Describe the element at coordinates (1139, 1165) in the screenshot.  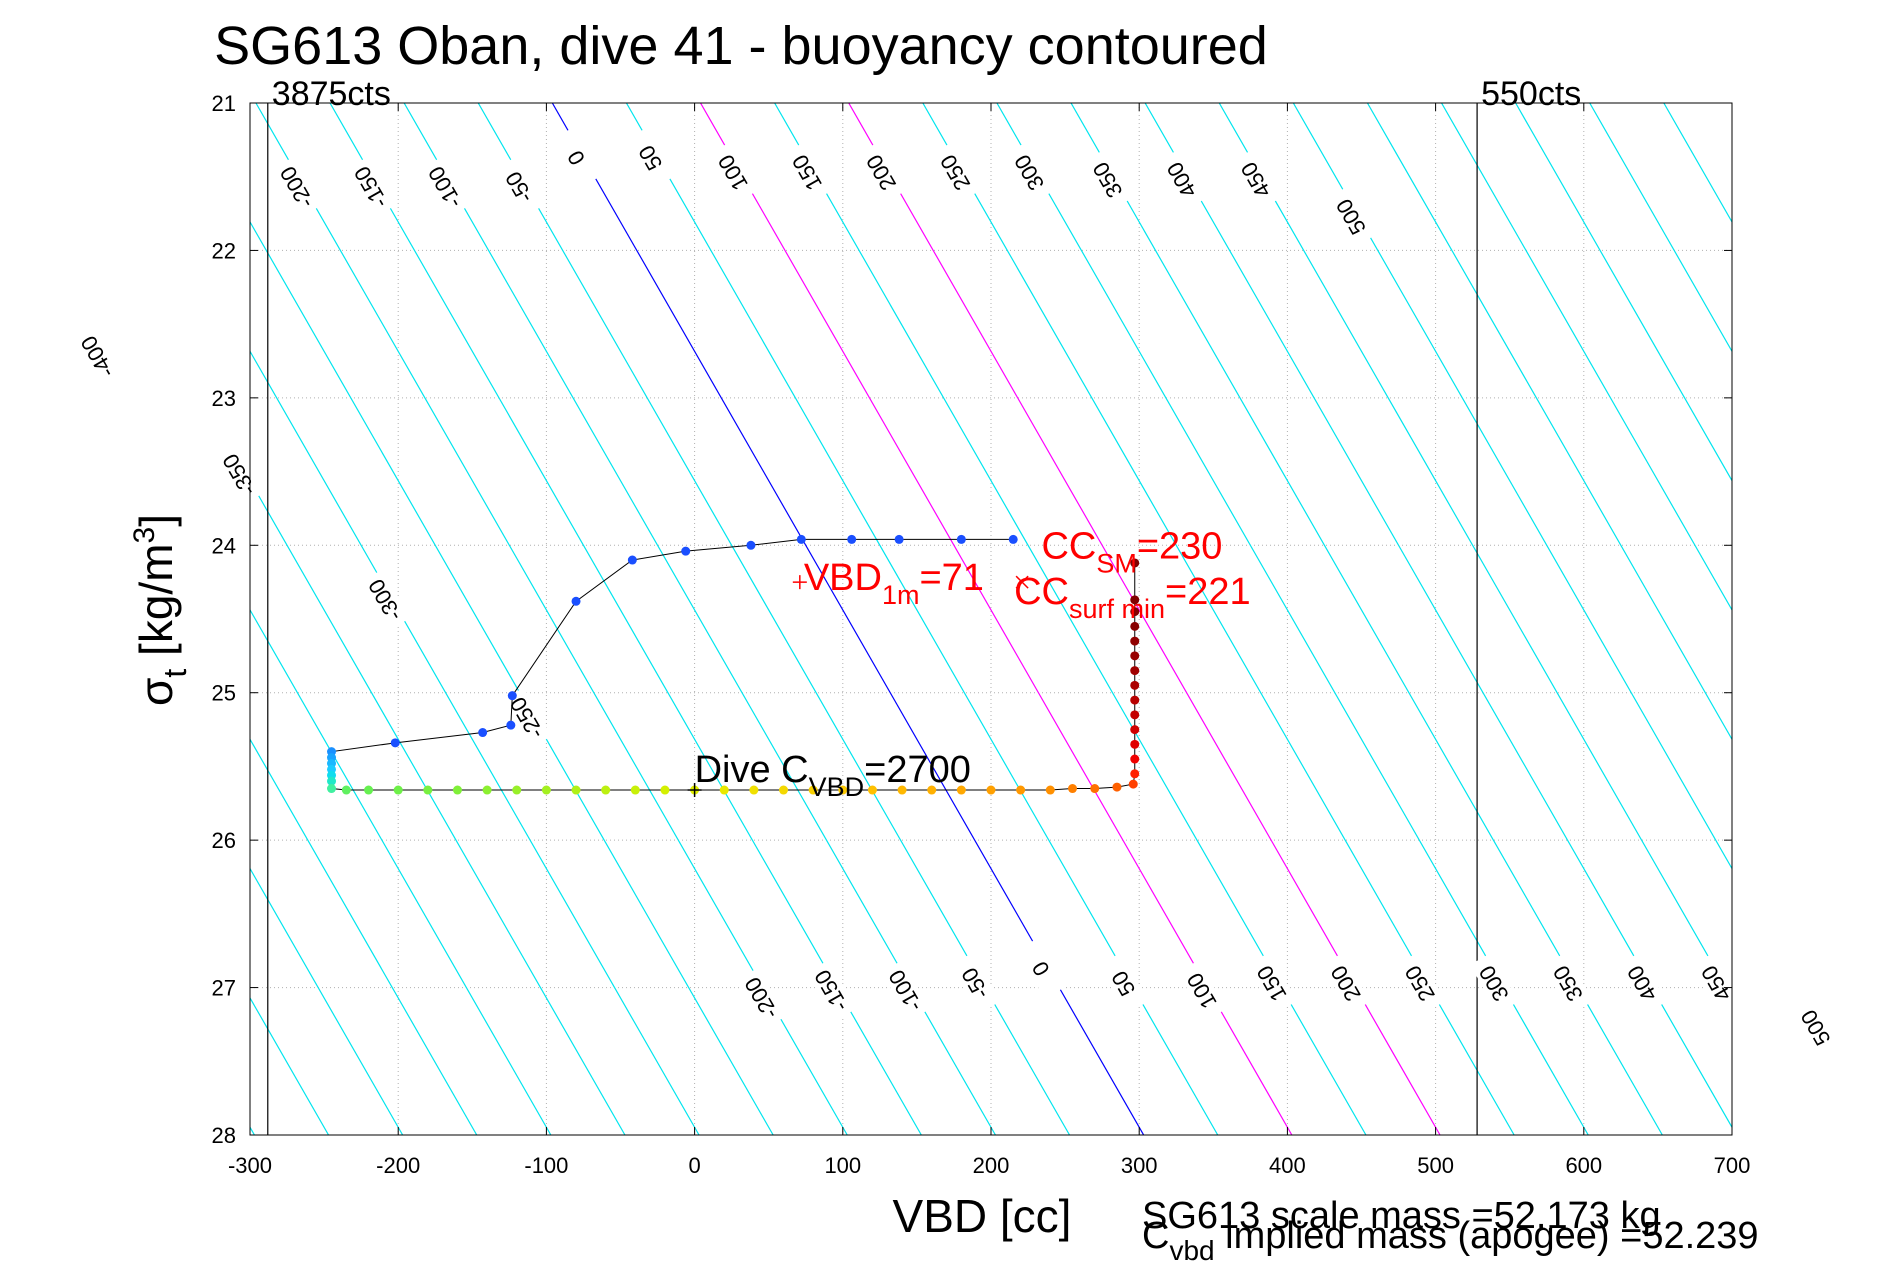
I see `x-tick-label: 300` at that location.